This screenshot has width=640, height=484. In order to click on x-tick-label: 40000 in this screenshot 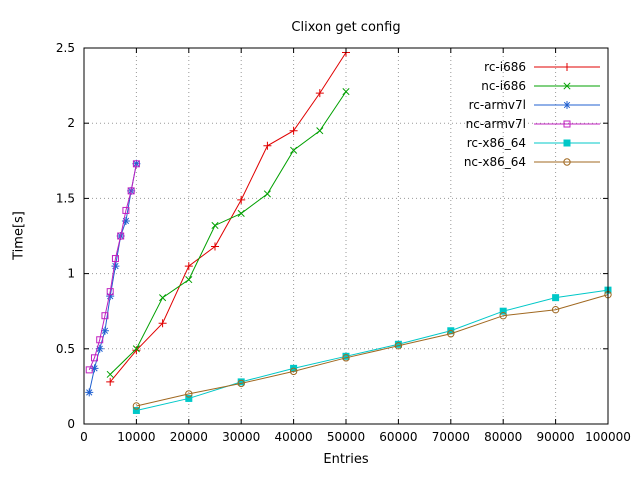, I will do `click(294, 437)`.